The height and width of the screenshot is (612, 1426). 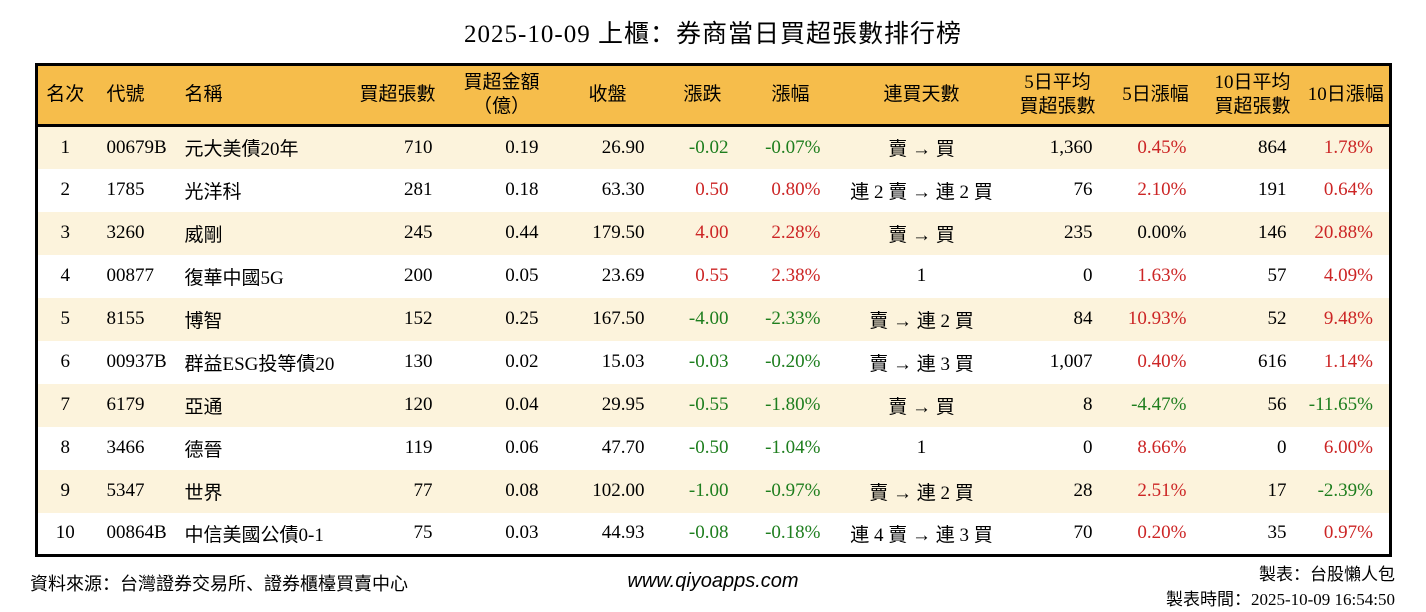 What do you see at coordinates (708, 147) in the screenshot?
I see `price-change-cell: -0.02` at bounding box center [708, 147].